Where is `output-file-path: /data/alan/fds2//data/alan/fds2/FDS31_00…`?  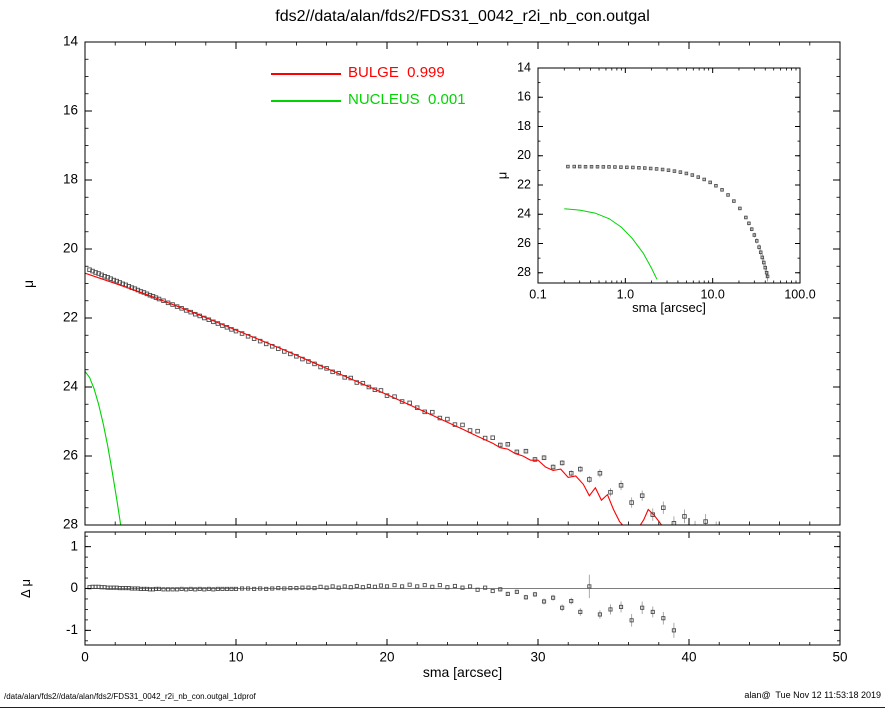
output-file-path: /data/alan/fds2//data/alan/fds2/FDS31_00… is located at coordinates (130, 696).